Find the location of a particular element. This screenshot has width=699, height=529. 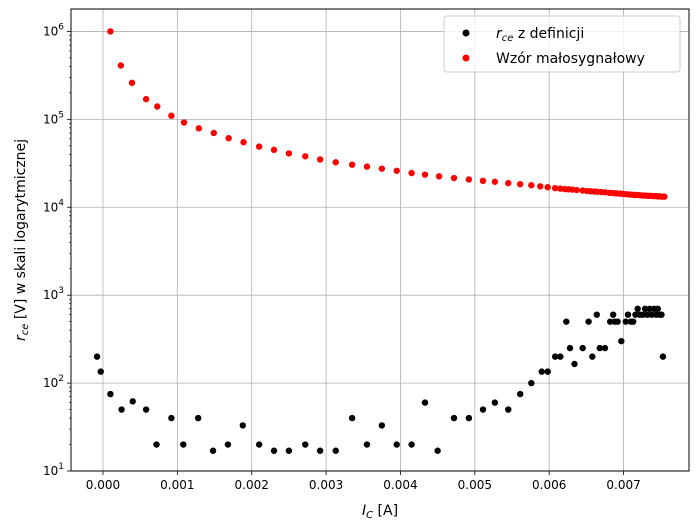

x-tick-label: 0.007 is located at coordinates (623, 485).